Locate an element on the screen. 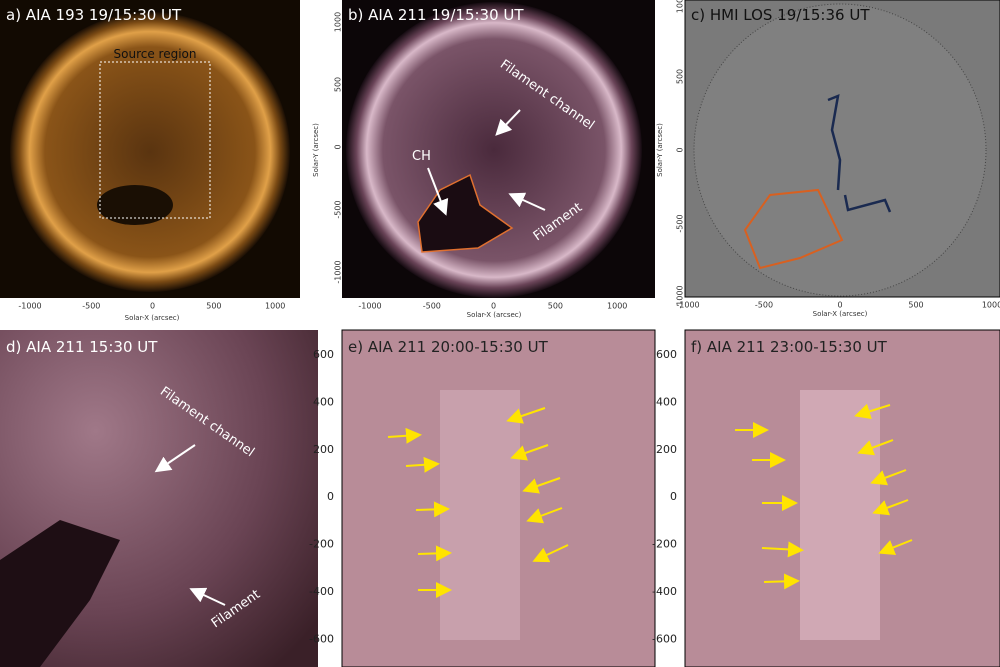  filament-outline is located at coordinates (859, 153).